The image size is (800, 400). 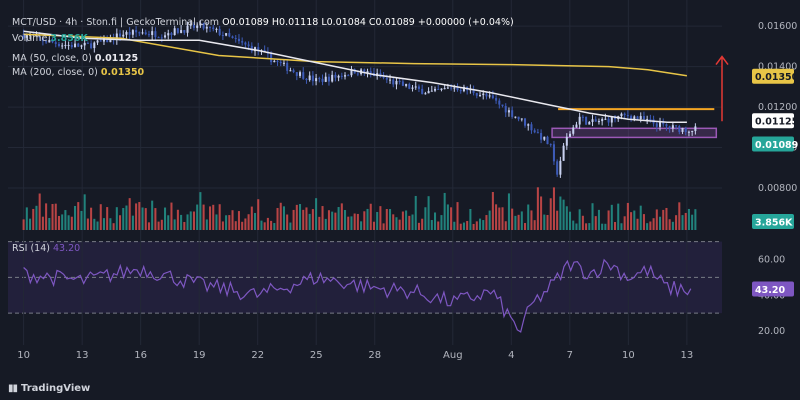 What do you see at coordinates (55, 72) in the screenshot?
I see `legend-ma200-label: MA (200, close, 0)` at bounding box center [55, 72].